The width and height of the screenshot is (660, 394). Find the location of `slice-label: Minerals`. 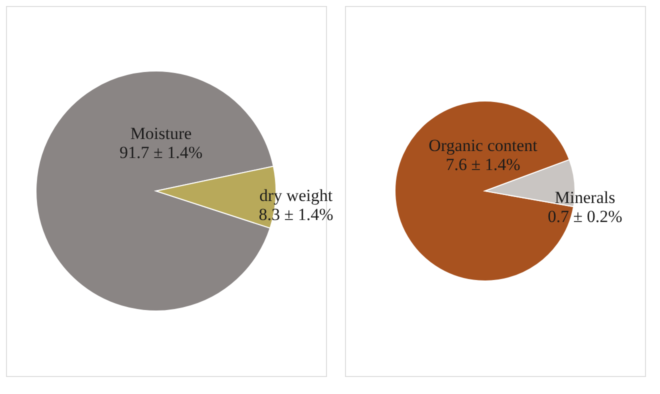

slice-label: Minerals is located at coordinates (585, 197).